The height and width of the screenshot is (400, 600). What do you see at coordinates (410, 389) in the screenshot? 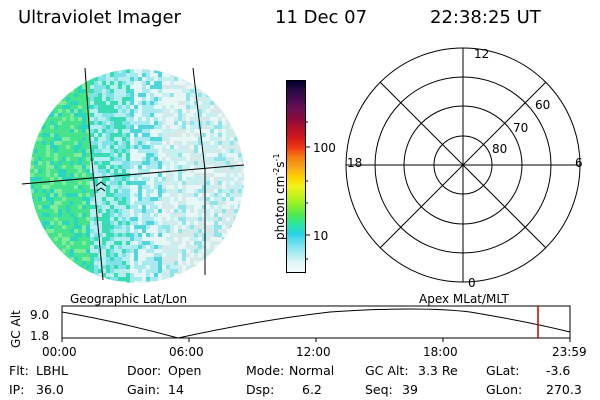
I see `seq-value: 39` at bounding box center [410, 389].